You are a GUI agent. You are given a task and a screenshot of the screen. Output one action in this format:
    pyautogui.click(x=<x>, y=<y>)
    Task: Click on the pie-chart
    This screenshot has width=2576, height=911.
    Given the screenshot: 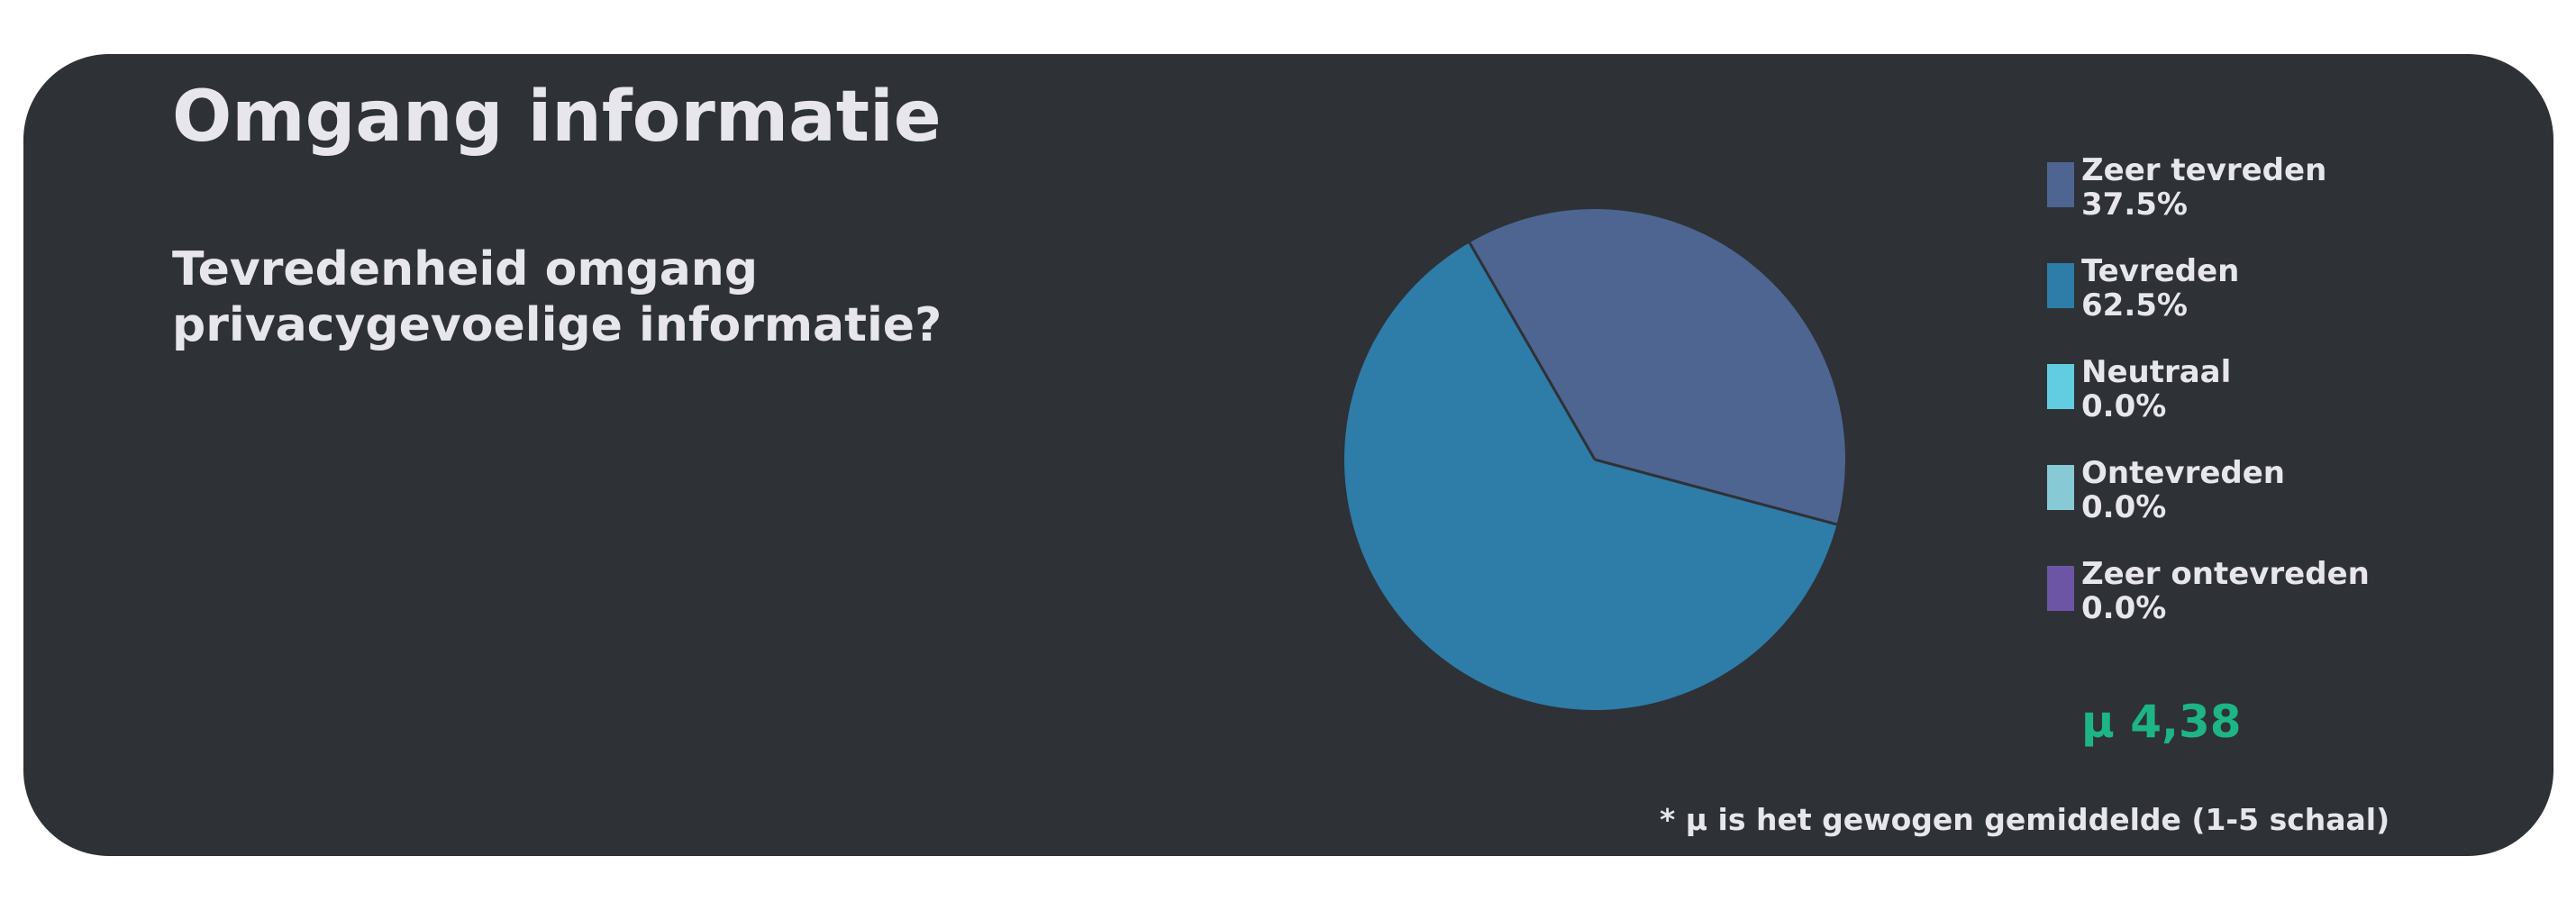 What is the action you would take?
    pyautogui.click(x=1595, y=459)
    